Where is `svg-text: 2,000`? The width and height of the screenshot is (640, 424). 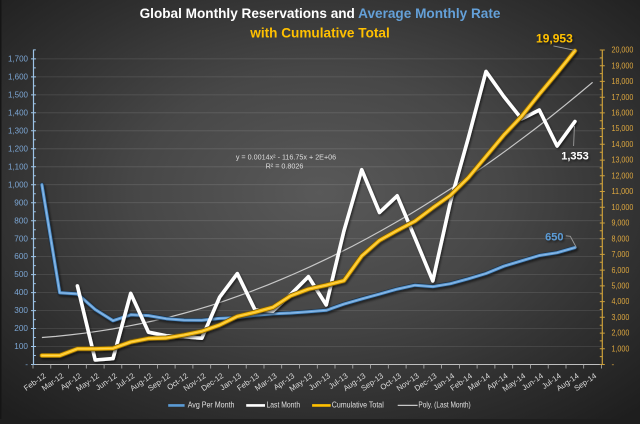 svg-text: 2,000 is located at coordinates (621, 333).